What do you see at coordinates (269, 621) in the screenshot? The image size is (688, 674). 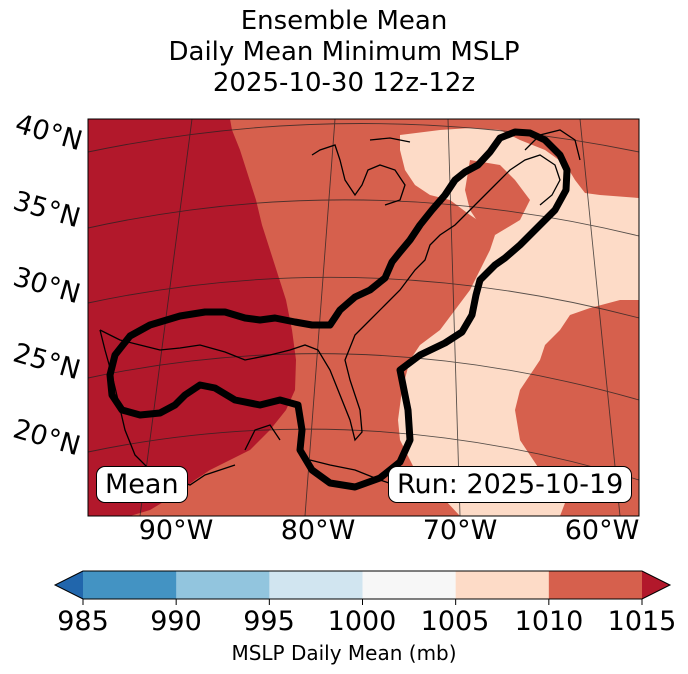 I see `colorbar-tick-995: 995` at bounding box center [269, 621].